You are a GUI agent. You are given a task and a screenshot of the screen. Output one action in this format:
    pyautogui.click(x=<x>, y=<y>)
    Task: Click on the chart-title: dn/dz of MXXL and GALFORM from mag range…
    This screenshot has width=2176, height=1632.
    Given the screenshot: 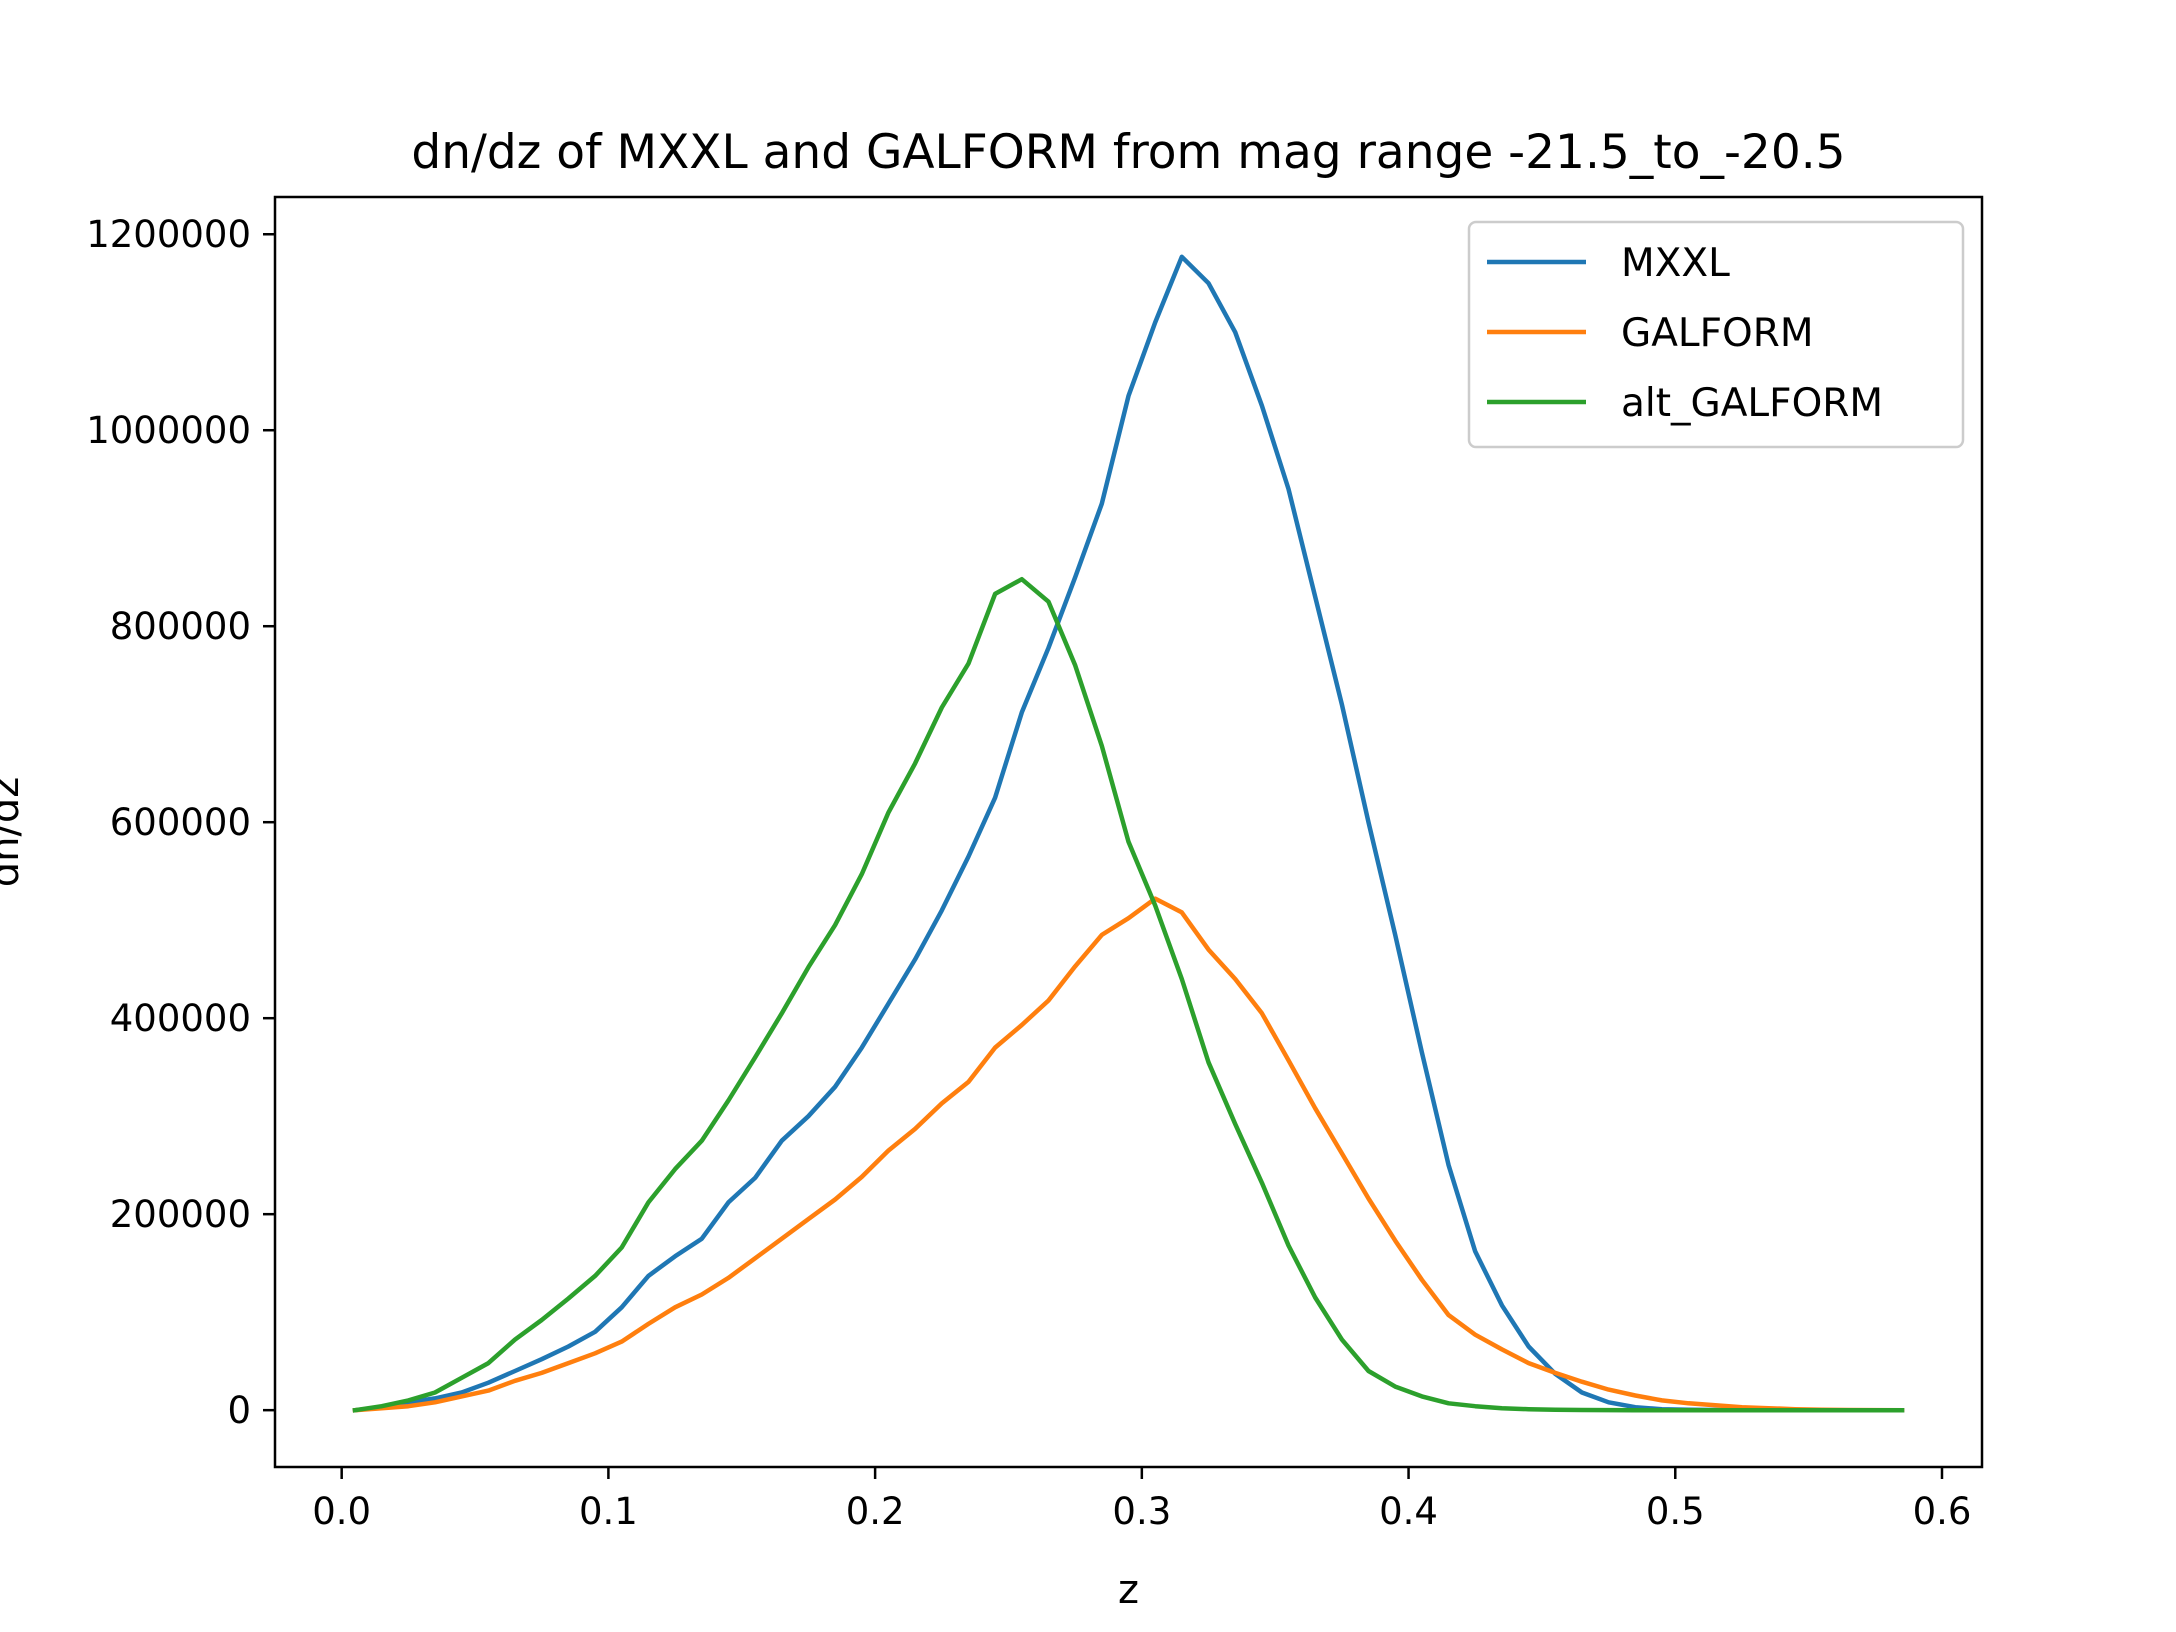 What is the action you would take?
    pyautogui.click(x=1128, y=152)
    